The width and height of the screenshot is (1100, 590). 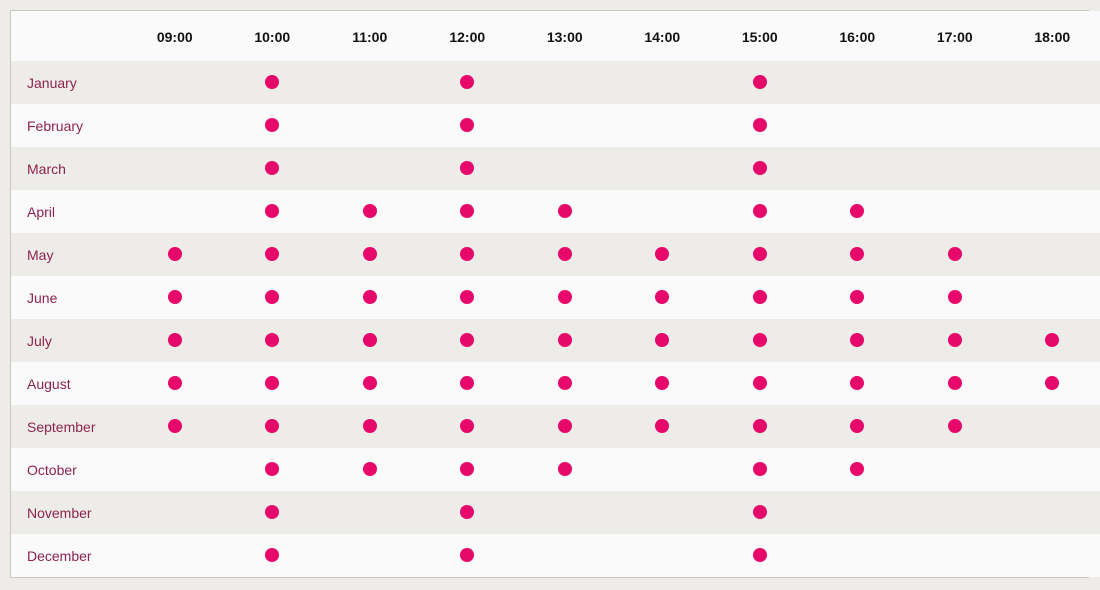 I want to click on month-label: October, so click(x=52, y=469).